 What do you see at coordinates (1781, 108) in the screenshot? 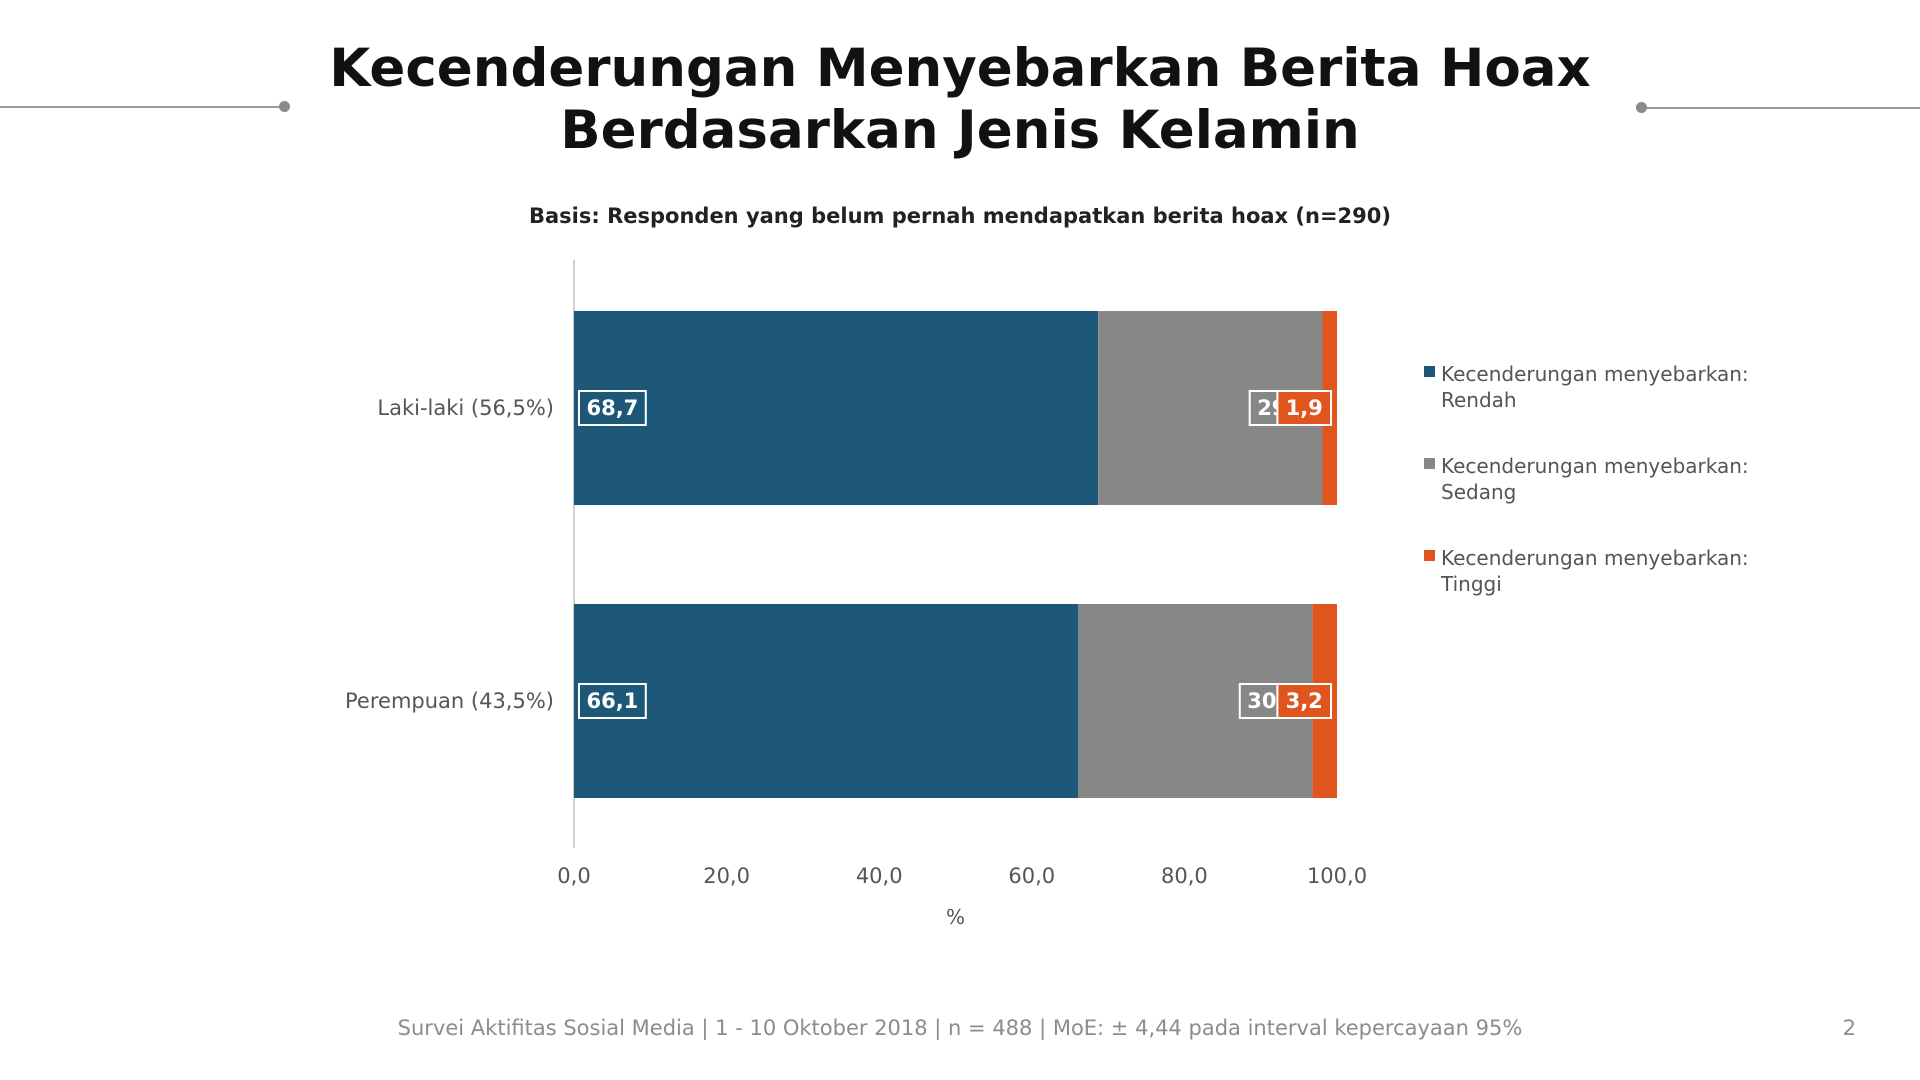
I see `right-decor-line` at bounding box center [1781, 108].